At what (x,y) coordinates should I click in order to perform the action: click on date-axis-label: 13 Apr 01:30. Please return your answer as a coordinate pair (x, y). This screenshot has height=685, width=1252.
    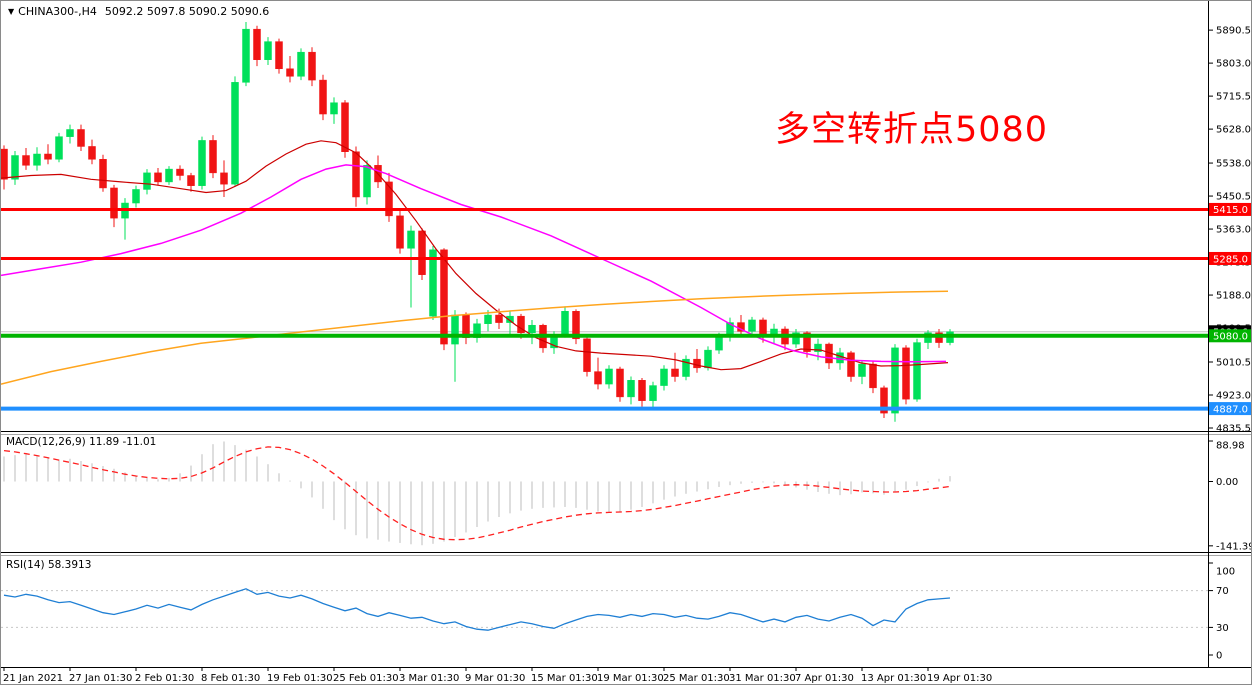
    Looking at the image, I should click on (893, 678).